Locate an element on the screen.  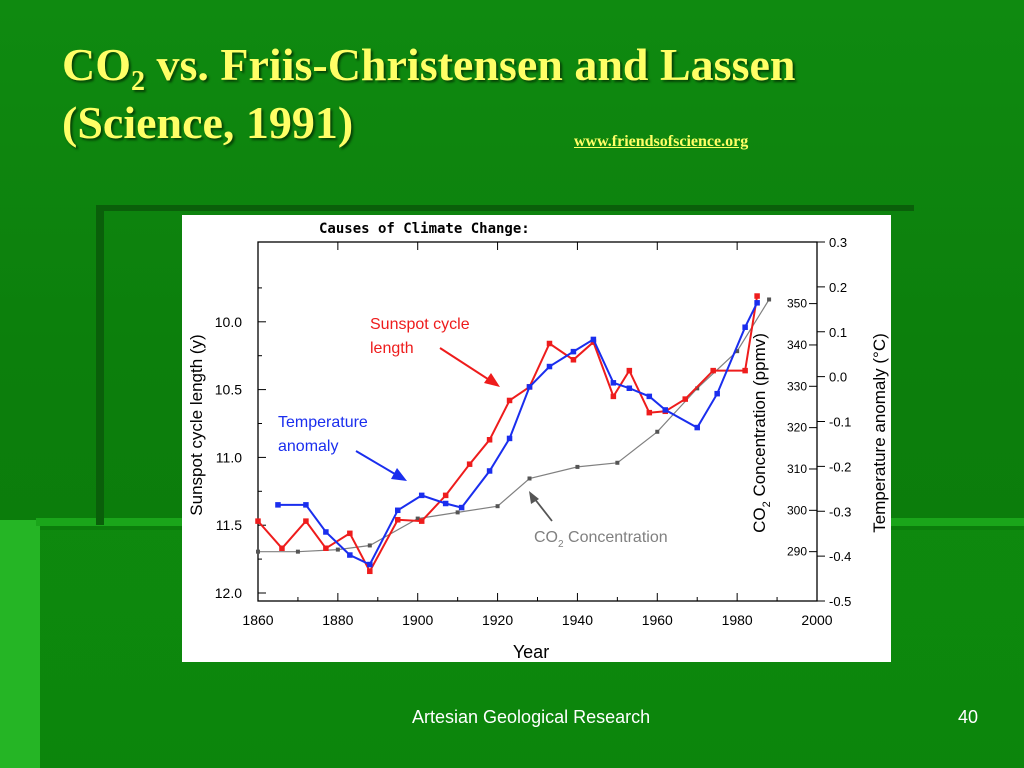
title-line2: (Science, 1991) is located at coordinates (208, 122).